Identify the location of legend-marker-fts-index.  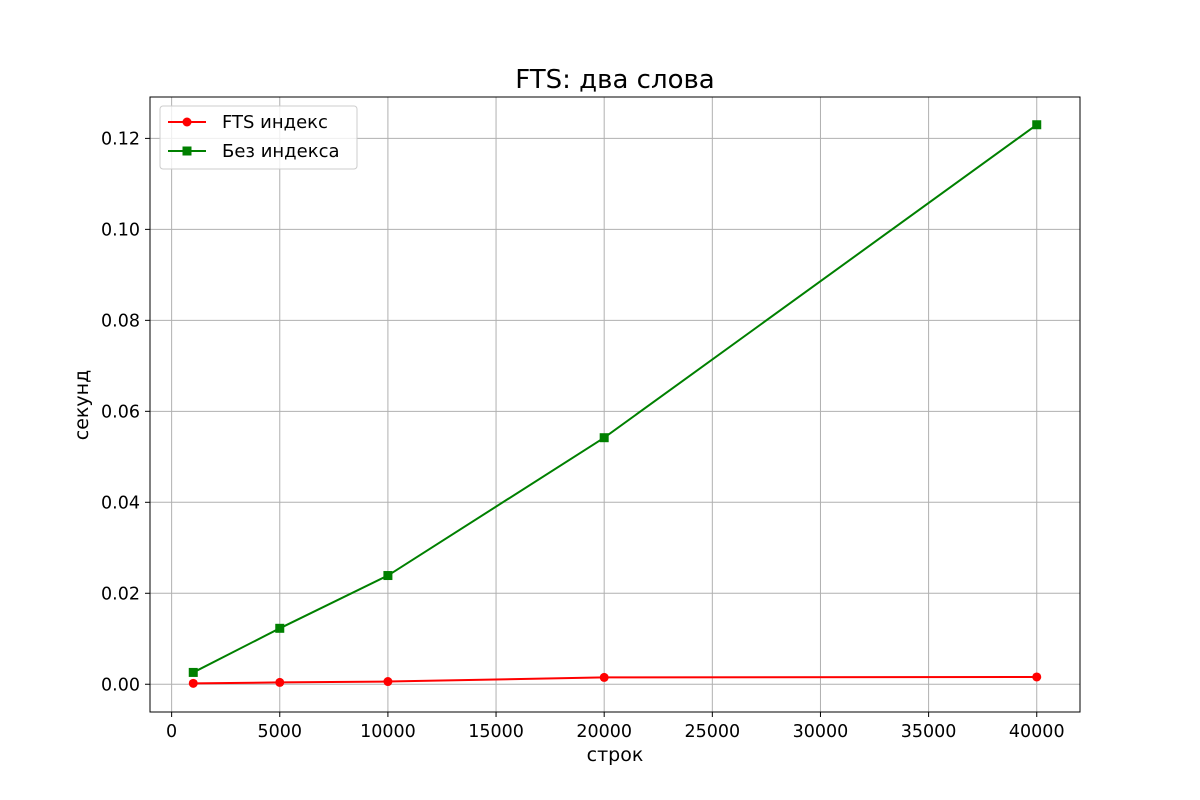
(187, 122).